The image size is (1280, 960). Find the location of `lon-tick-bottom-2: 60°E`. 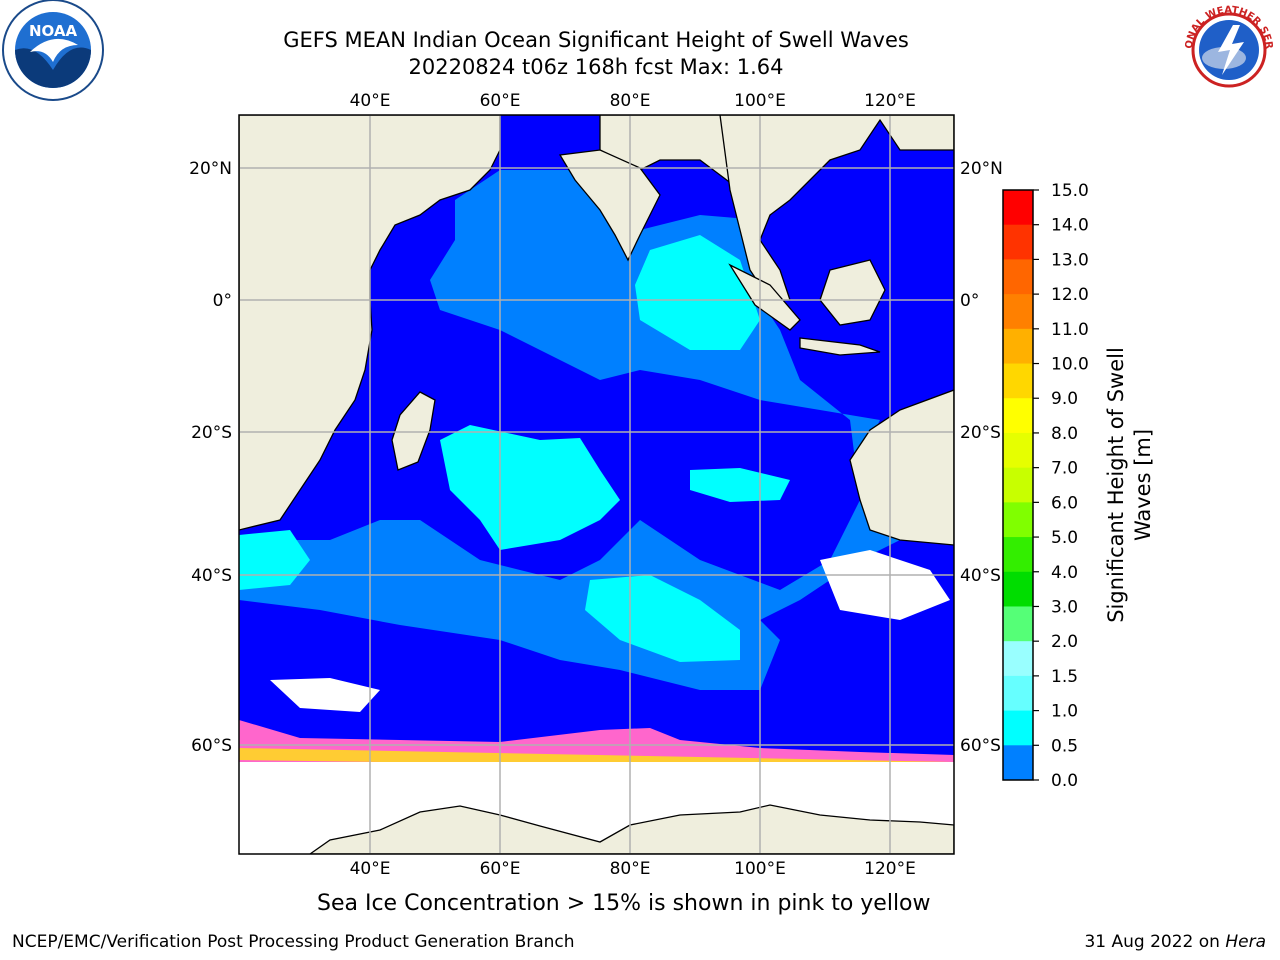

lon-tick-bottom-2: 60°E is located at coordinates (500, 869).